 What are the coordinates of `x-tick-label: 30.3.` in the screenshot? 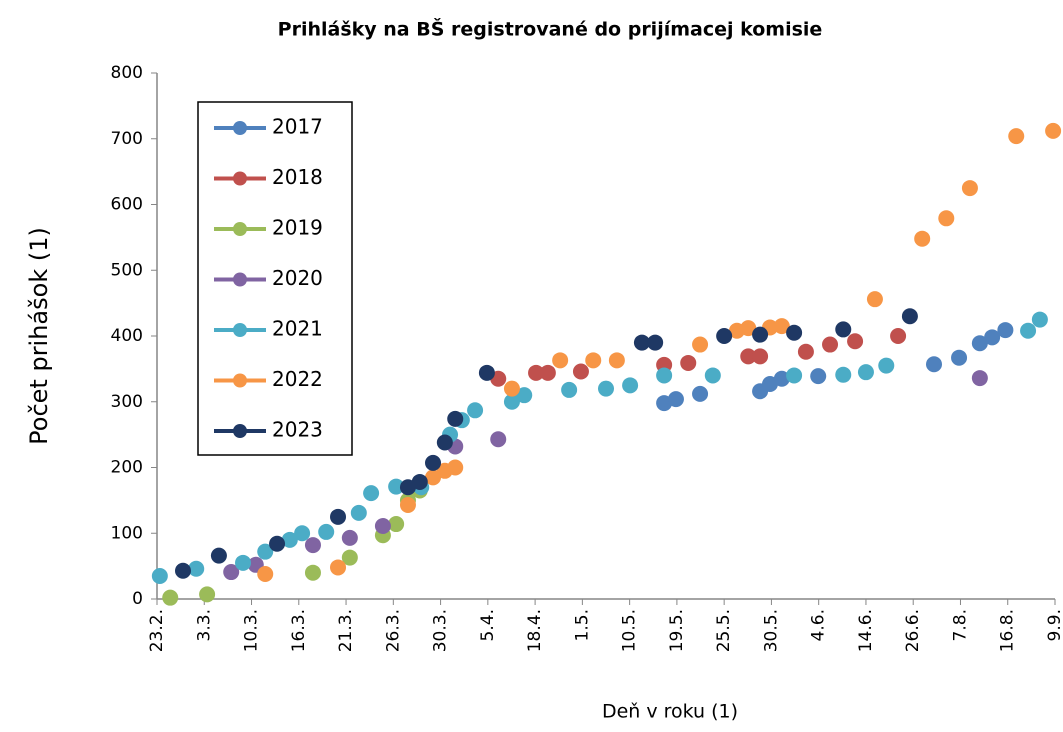 It's located at (441, 630).